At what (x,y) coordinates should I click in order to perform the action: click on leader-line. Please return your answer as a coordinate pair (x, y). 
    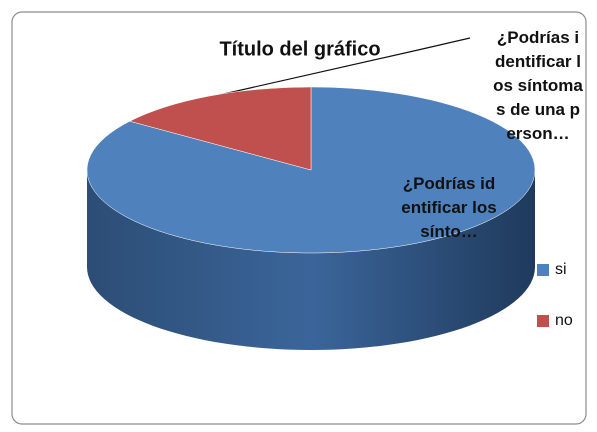
    Looking at the image, I should click on (340, 67).